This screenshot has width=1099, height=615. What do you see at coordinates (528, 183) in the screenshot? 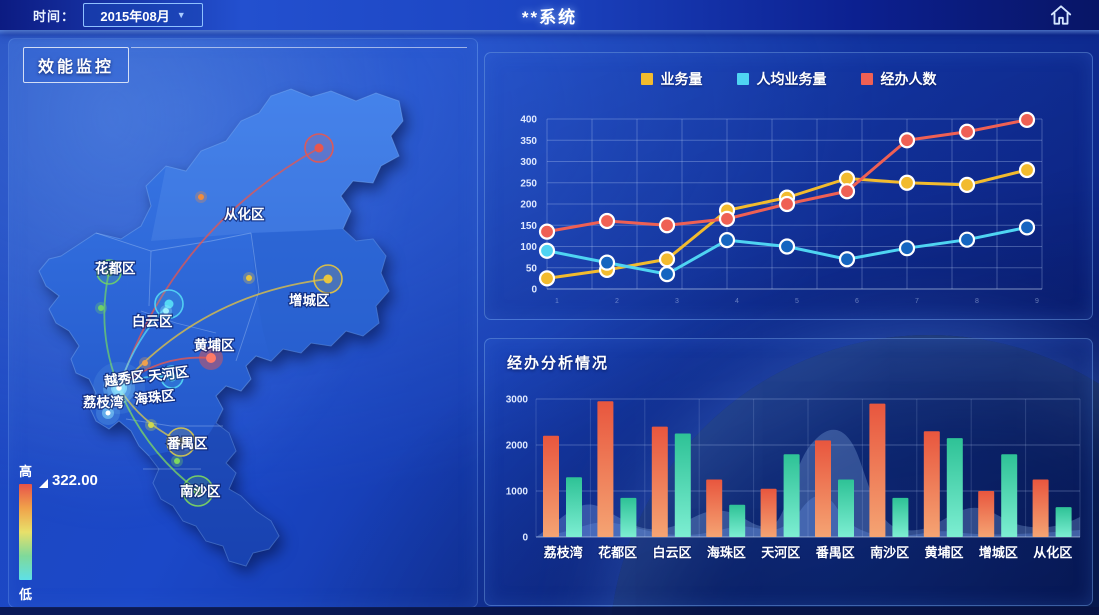
I see `y-tick-label: 250` at bounding box center [528, 183].